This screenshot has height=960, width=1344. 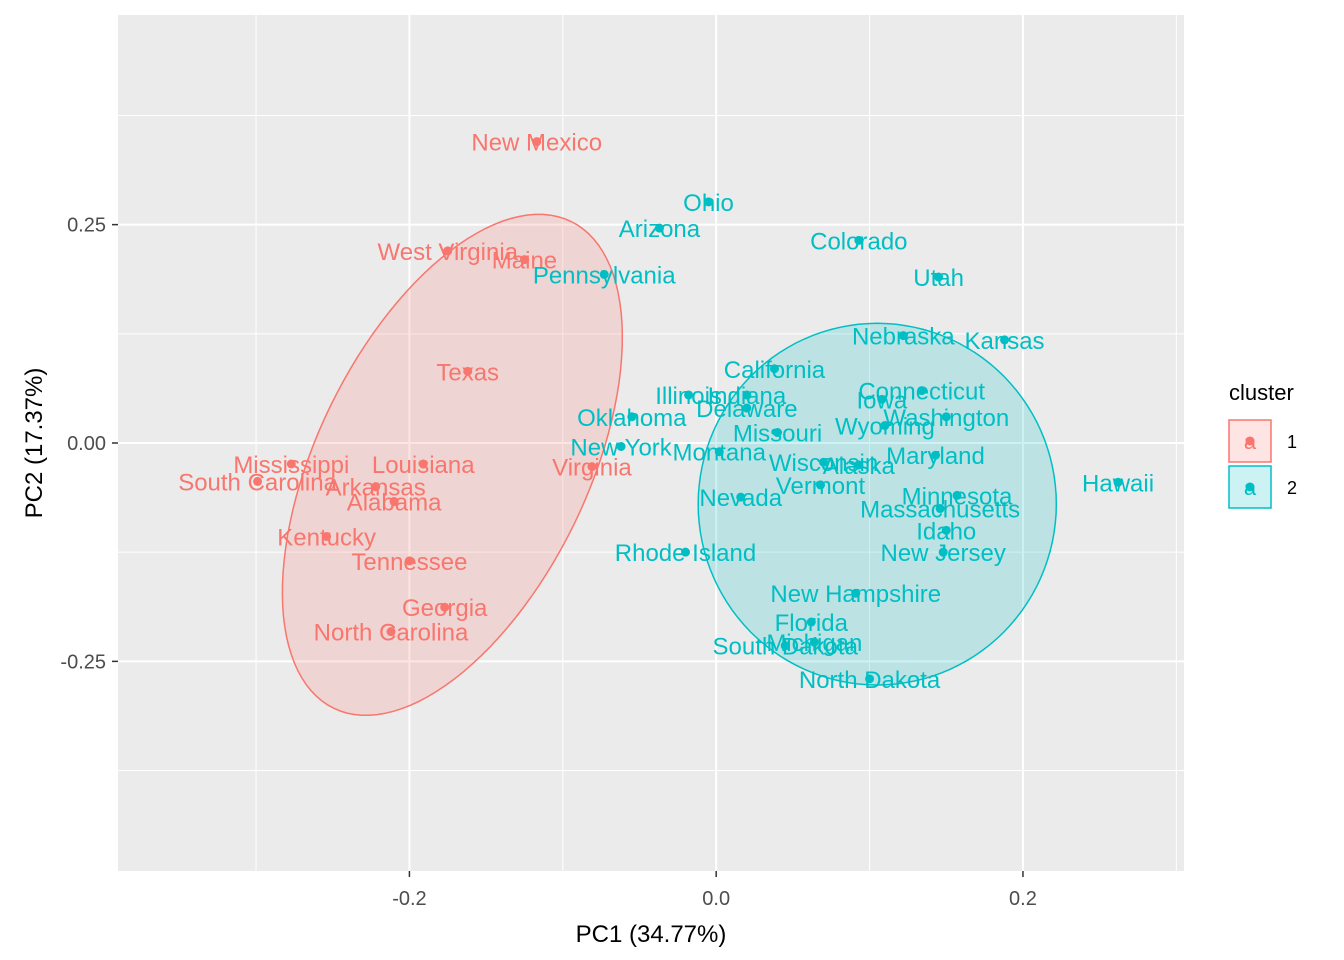 I want to click on x-axis: -0.2 0.0 0.2, so click(x=714, y=890).